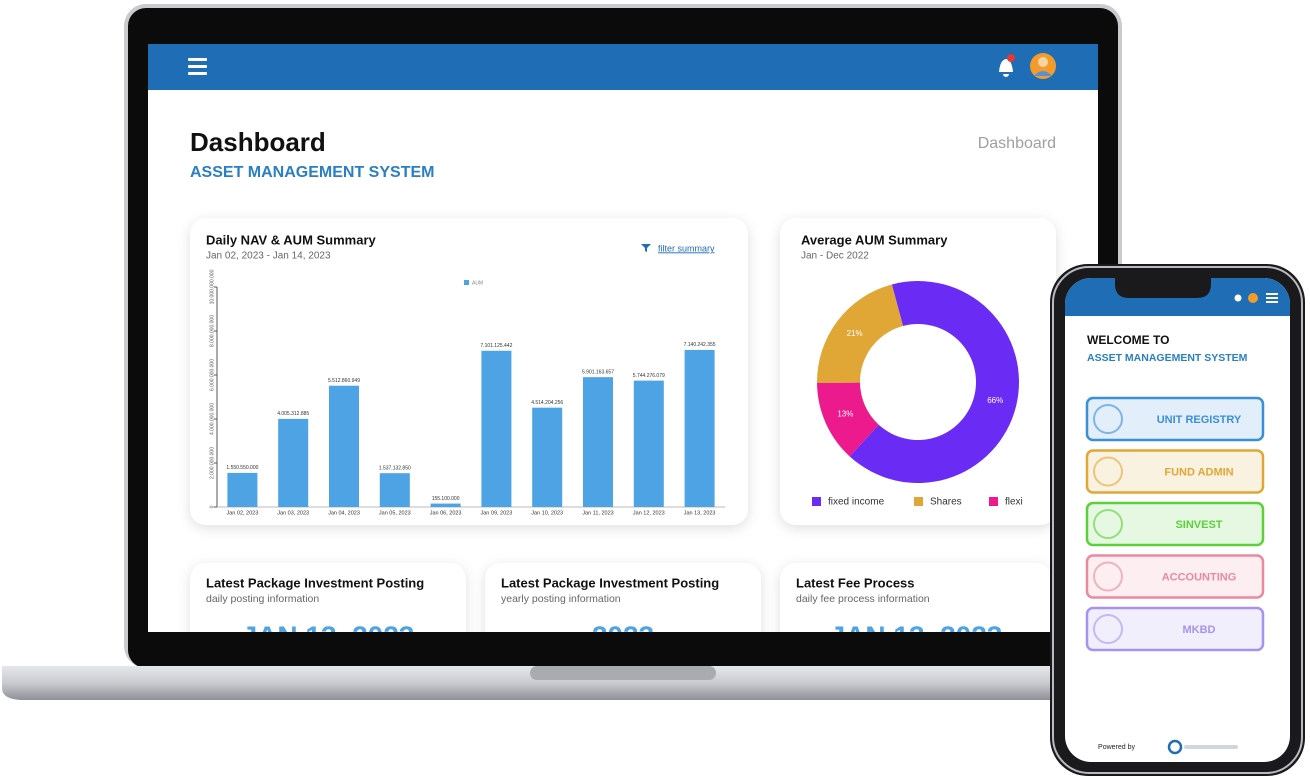  Describe the element at coordinates (623, 67) in the screenshot. I see `top-bar` at that location.